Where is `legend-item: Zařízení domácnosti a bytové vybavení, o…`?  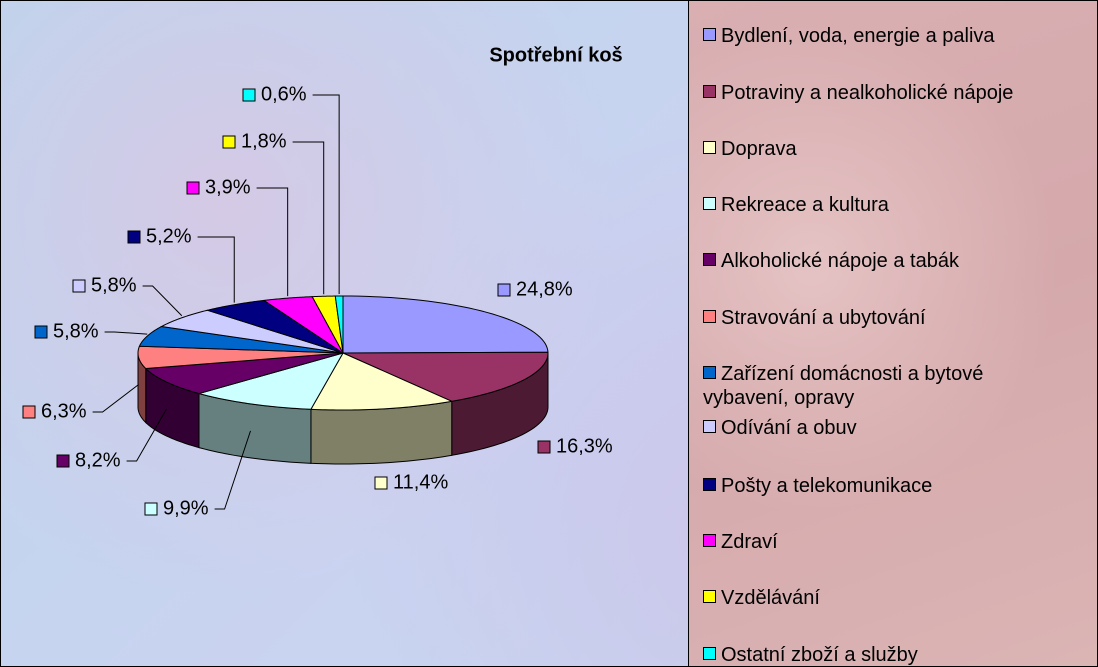 legend-item: Zařízení domácnosti a bytové vybavení, o… is located at coordinates (883, 386).